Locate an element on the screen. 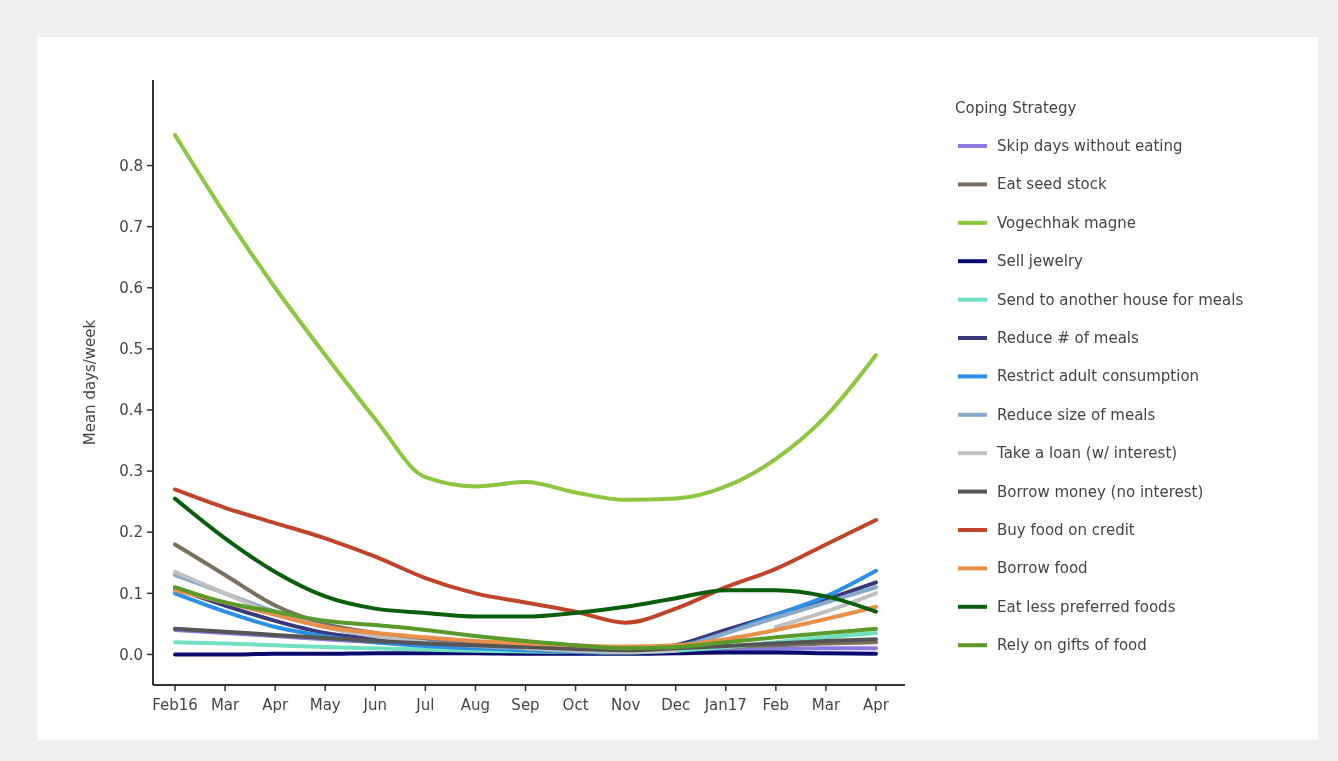  legend-label: Eat seed stock is located at coordinates (1052, 184).